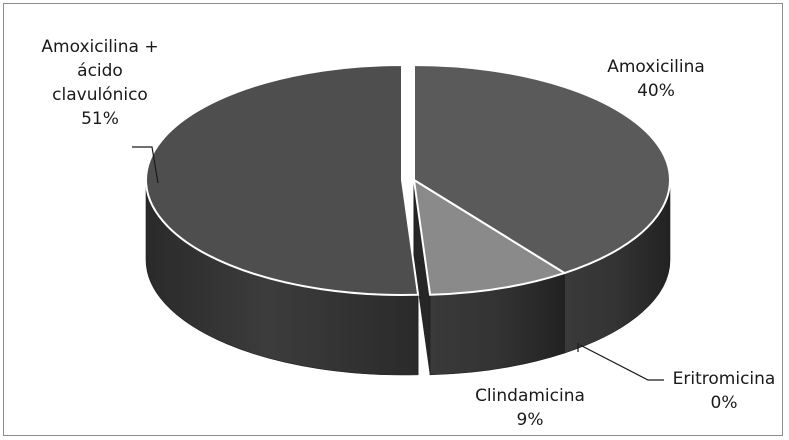 This screenshot has width=789, height=440. Describe the element at coordinates (99, 83) in the screenshot. I see `label-amoxicilina-acido-clavulonico: Amoxicilina + ácido clavulónico 51%` at that location.